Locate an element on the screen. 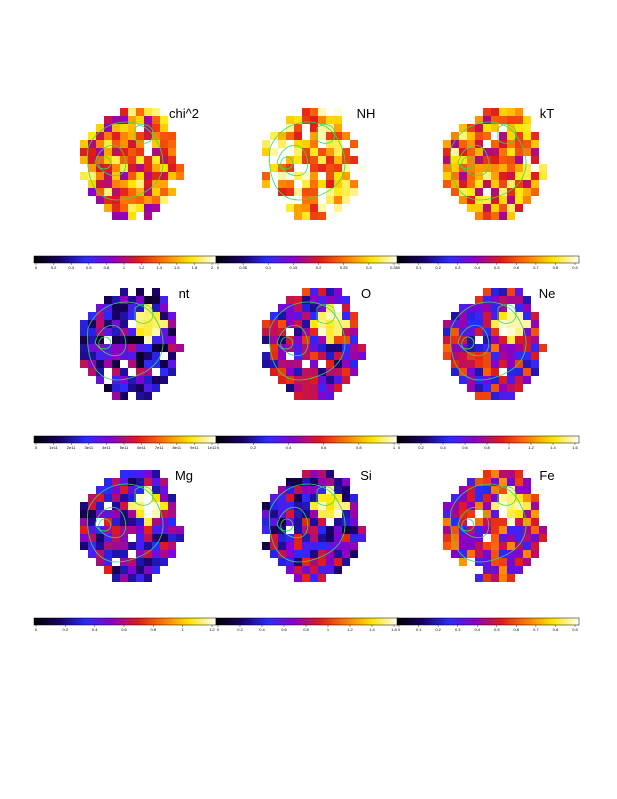 This screenshot has width=617, height=799. colorbar-tick-label: 0.8 is located at coordinates (154, 629).